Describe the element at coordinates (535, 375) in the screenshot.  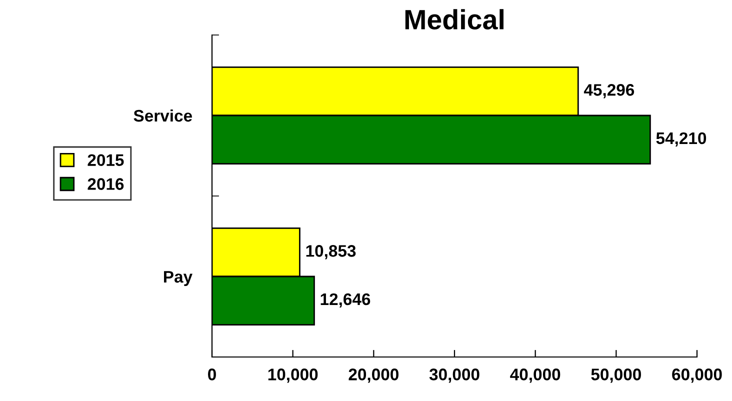
I see `x-tick-label: 40,000` at that location.